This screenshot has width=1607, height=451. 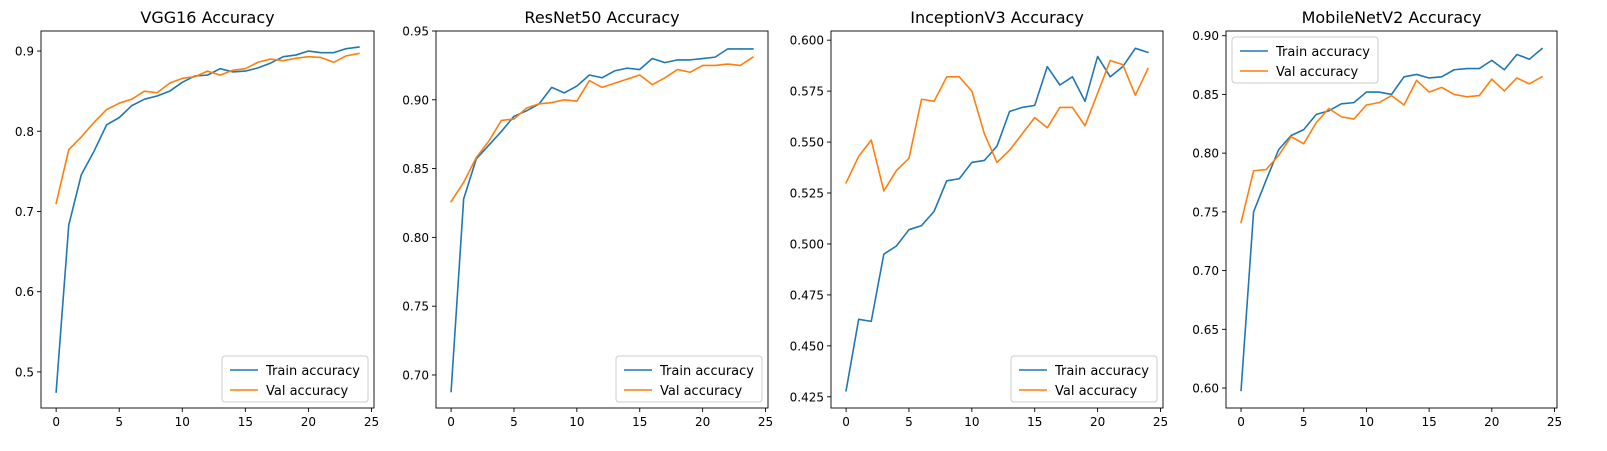 What do you see at coordinates (24, 372) in the screenshot?
I see `y-tick-label: 0.5` at bounding box center [24, 372].